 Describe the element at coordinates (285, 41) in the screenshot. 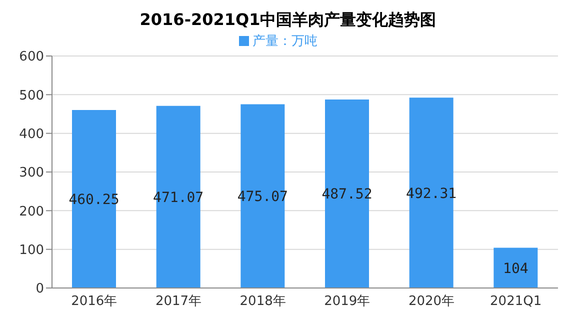

I see `legend-label: 产量：万吨` at that location.